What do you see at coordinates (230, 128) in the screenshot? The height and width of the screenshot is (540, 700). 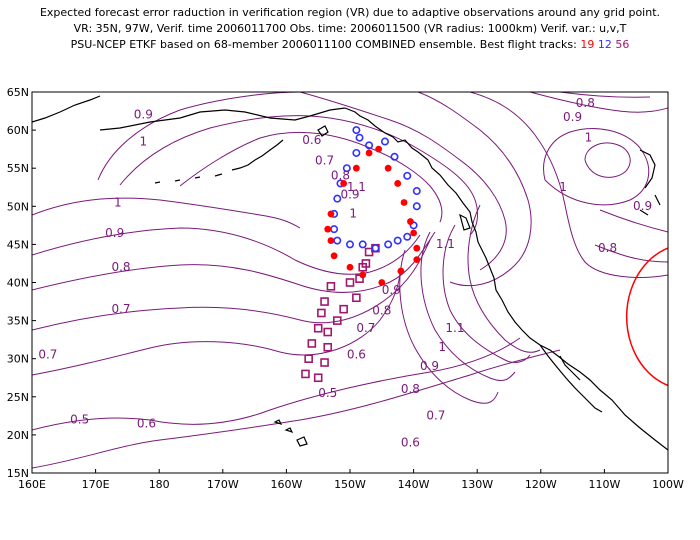 I see `alaska-coast` at bounding box center [230, 128].